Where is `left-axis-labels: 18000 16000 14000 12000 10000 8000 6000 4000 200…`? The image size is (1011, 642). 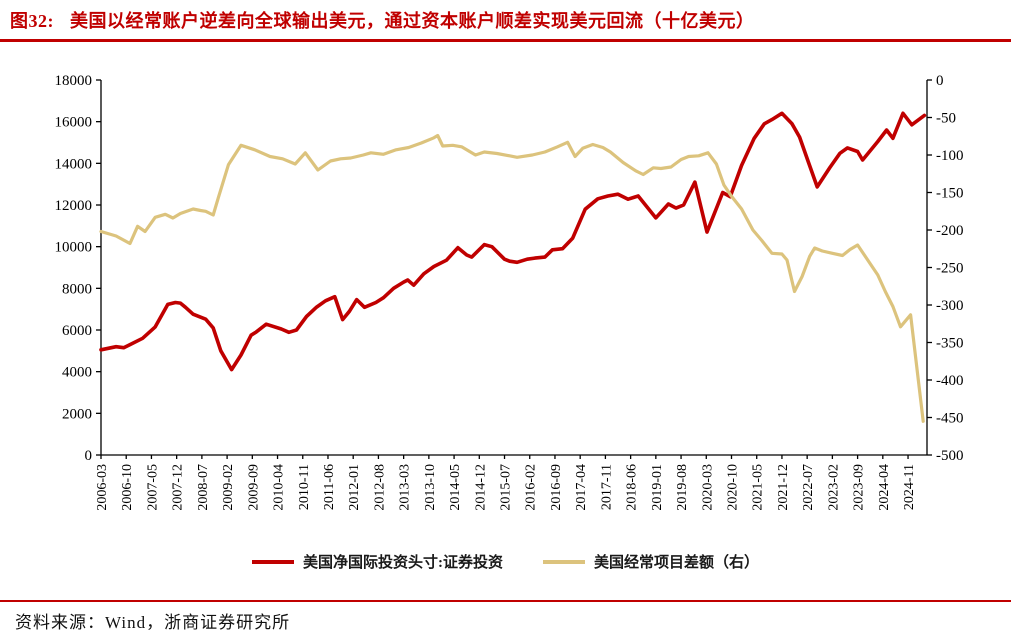 left-axis-labels: 18000 16000 14000 12000 10000 8000 6000 4000 200… is located at coordinates (78, 268).